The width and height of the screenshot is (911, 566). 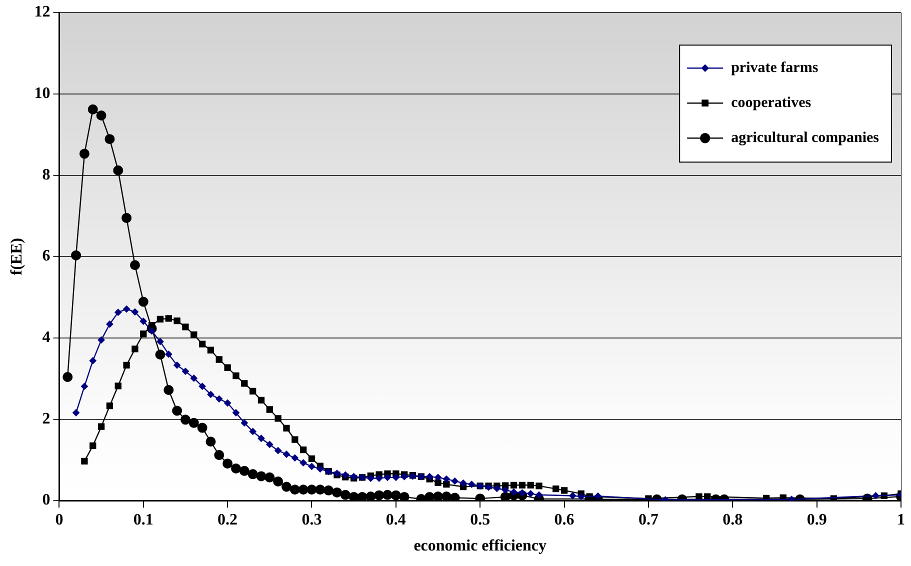 What do you see at coordinates (816, 519) in the screenshot?
I see `x-tick-label: 0.9` at bounding box center [816, 519].